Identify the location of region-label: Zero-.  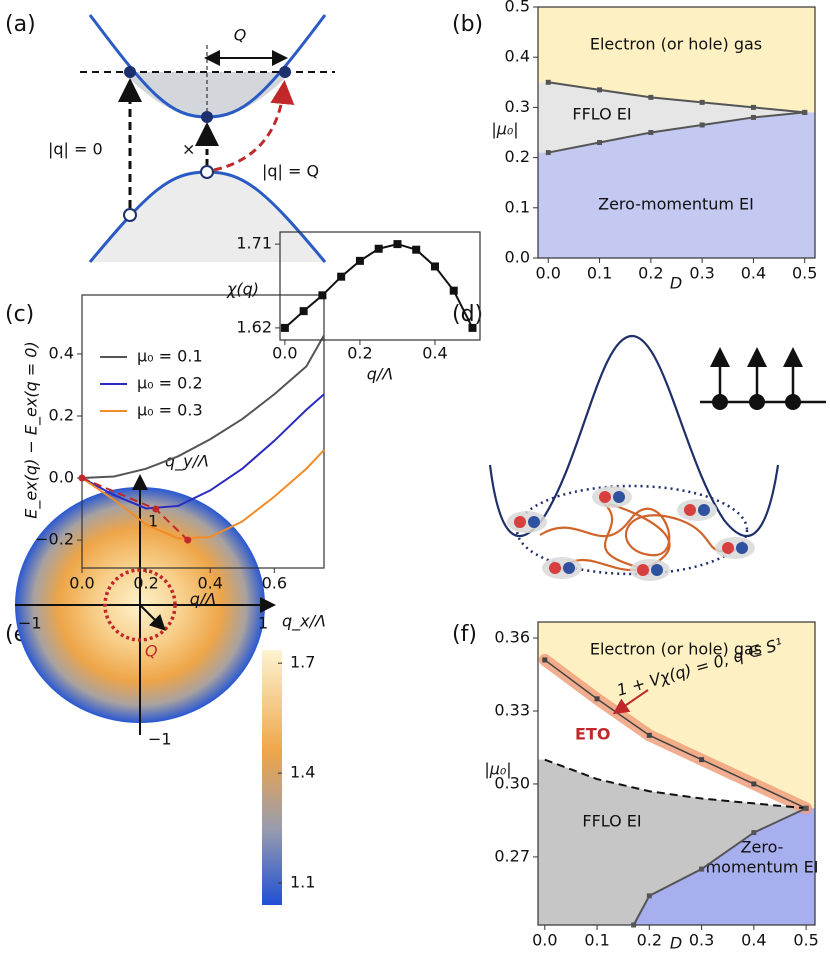
(762, 847).